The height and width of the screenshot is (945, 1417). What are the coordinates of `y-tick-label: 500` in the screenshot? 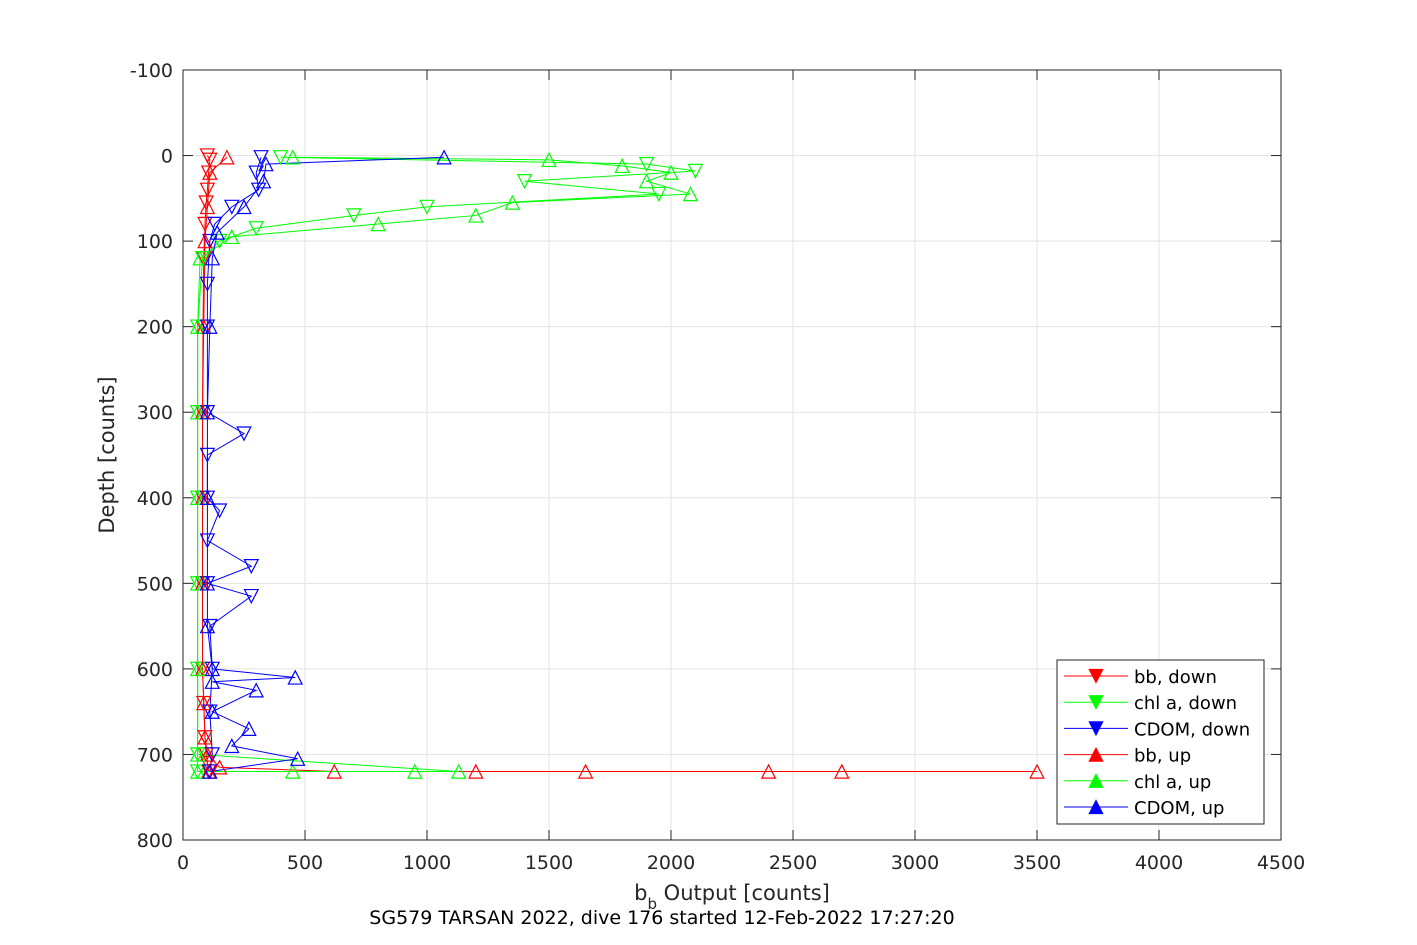 It's located at (155, 584).